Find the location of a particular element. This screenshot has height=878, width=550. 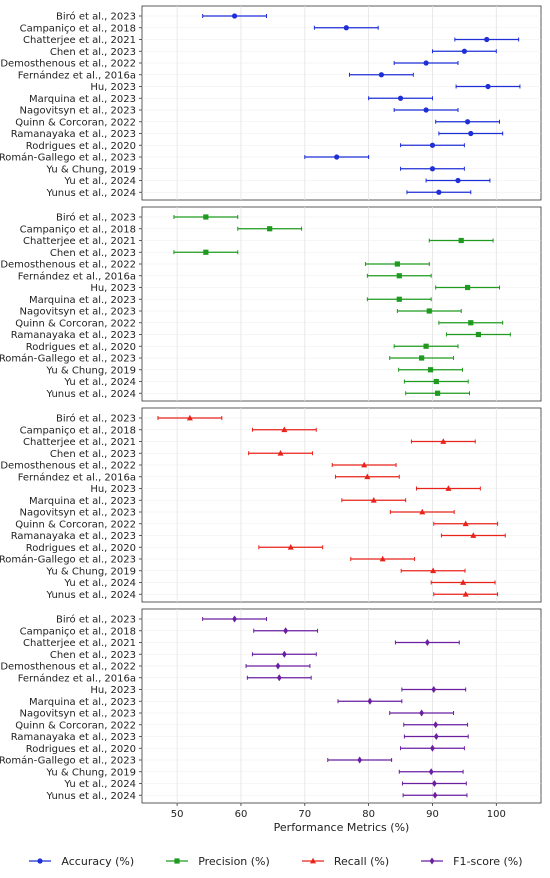

legend-item: F1-score (%) is located at coordinates (471, 861).